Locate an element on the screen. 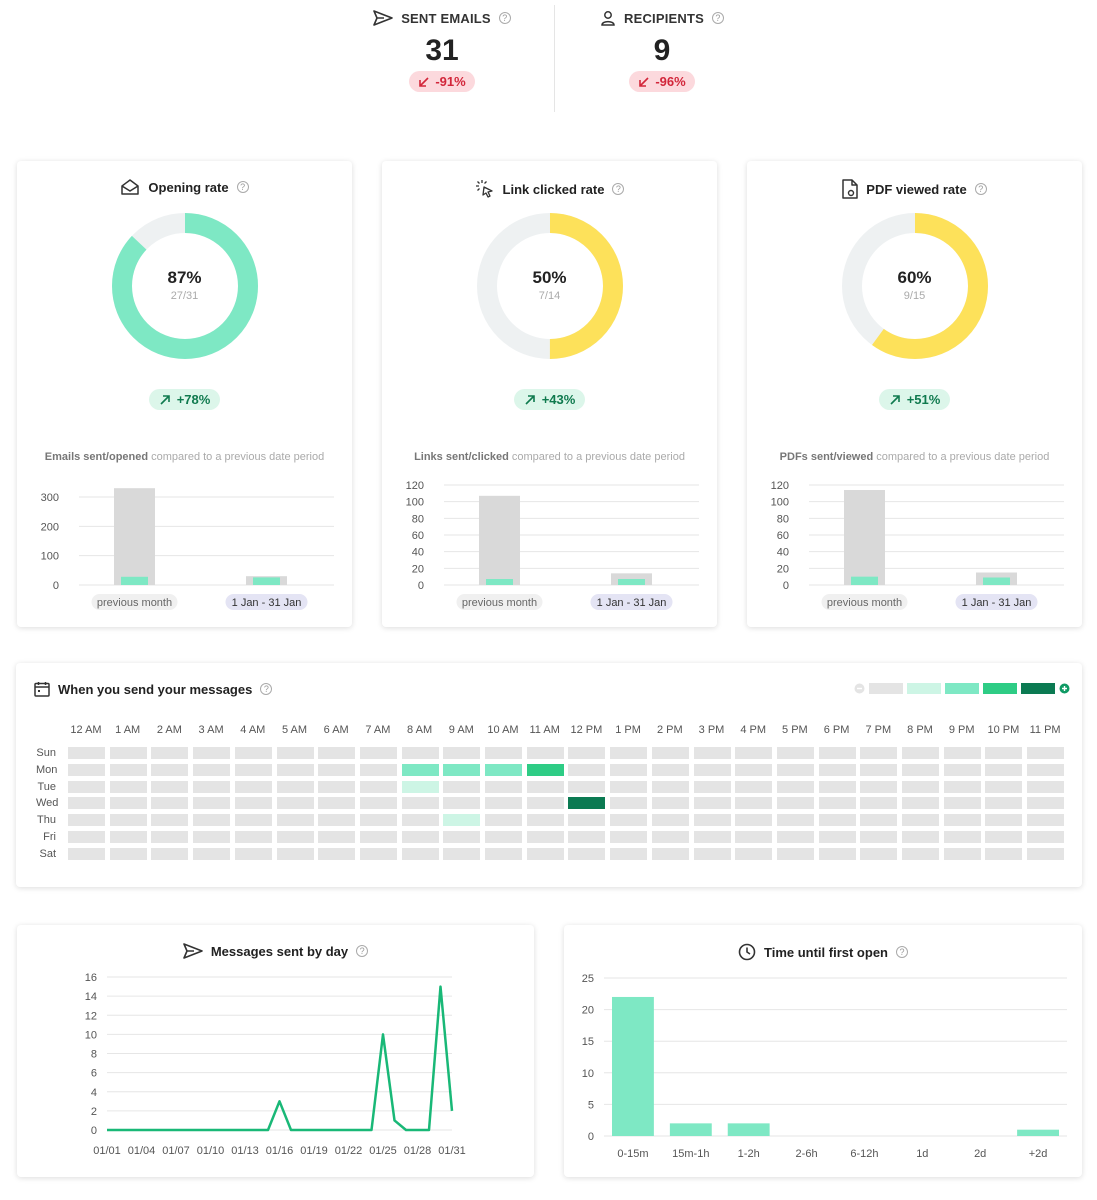 This screenshot has width=1097, height=1200. minus-circle-icon is located at coordinates (859, 688).